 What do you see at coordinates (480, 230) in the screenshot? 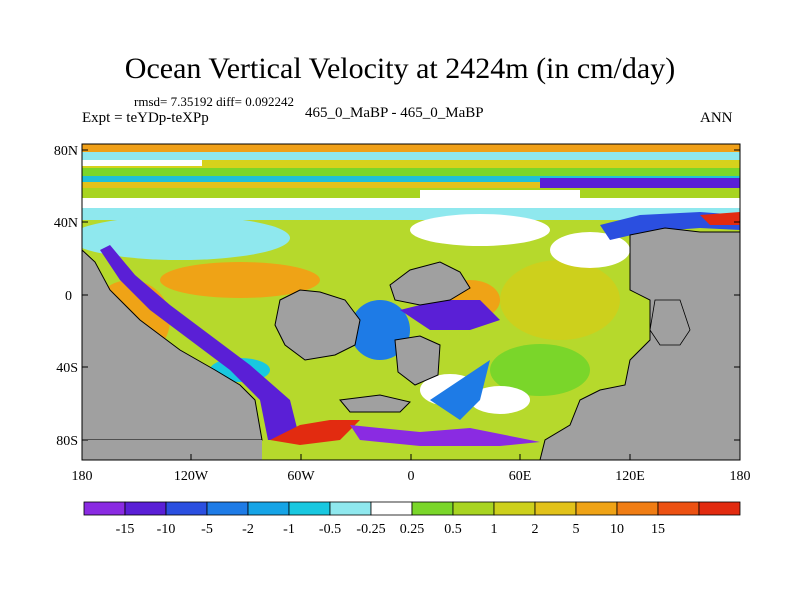
I see `patch-central-white` at bounding box center [480, 230].